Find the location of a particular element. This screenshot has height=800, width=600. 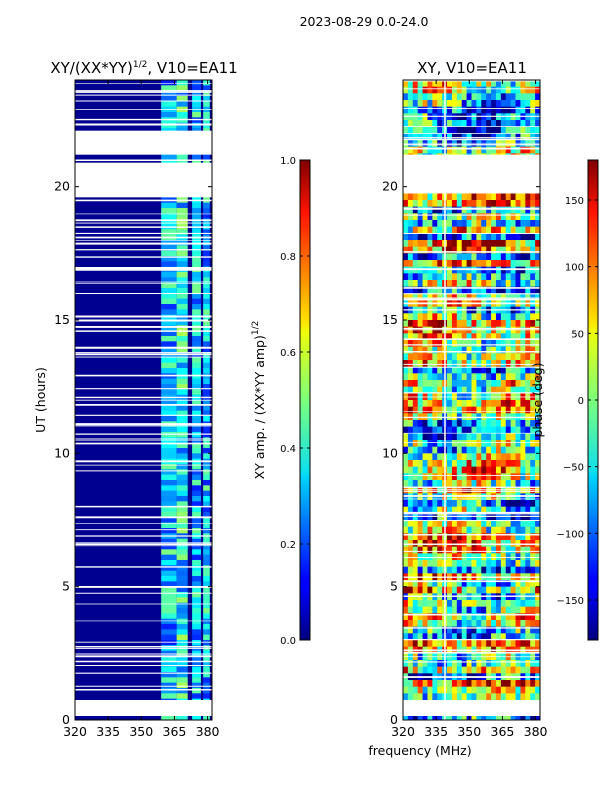

colorbar-tick-label: 0.4 is located at coordinates (288, 449).